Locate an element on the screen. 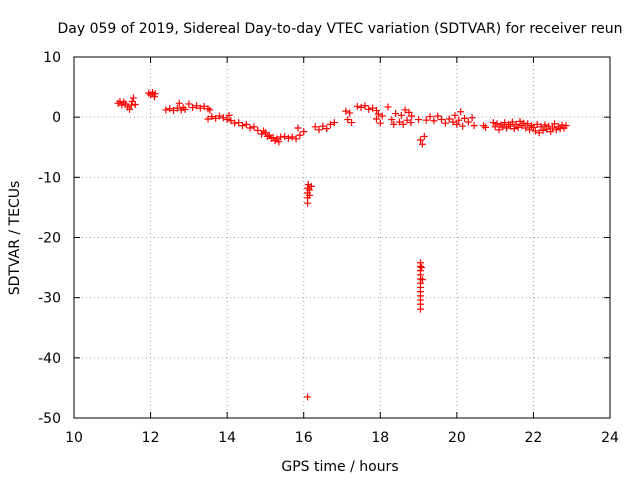 The width and height of the screenshot is (640, 480). x-axis-label: GPS time / hours is located at coordinates (339, 467).